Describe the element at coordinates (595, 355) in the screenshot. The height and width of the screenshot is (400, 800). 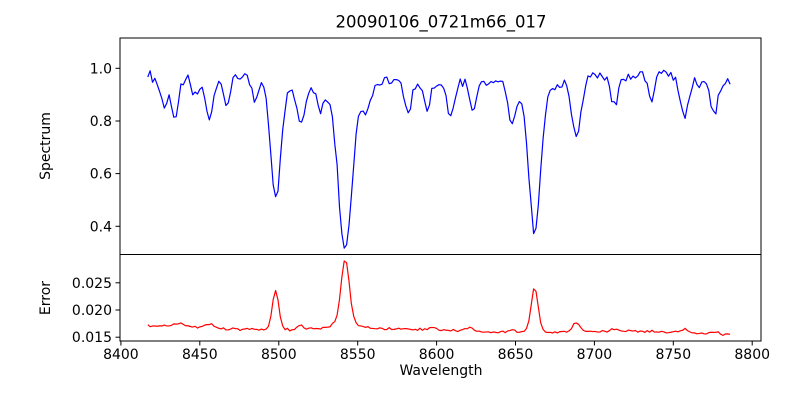
I see `x-tick-label: 8700` at that location.